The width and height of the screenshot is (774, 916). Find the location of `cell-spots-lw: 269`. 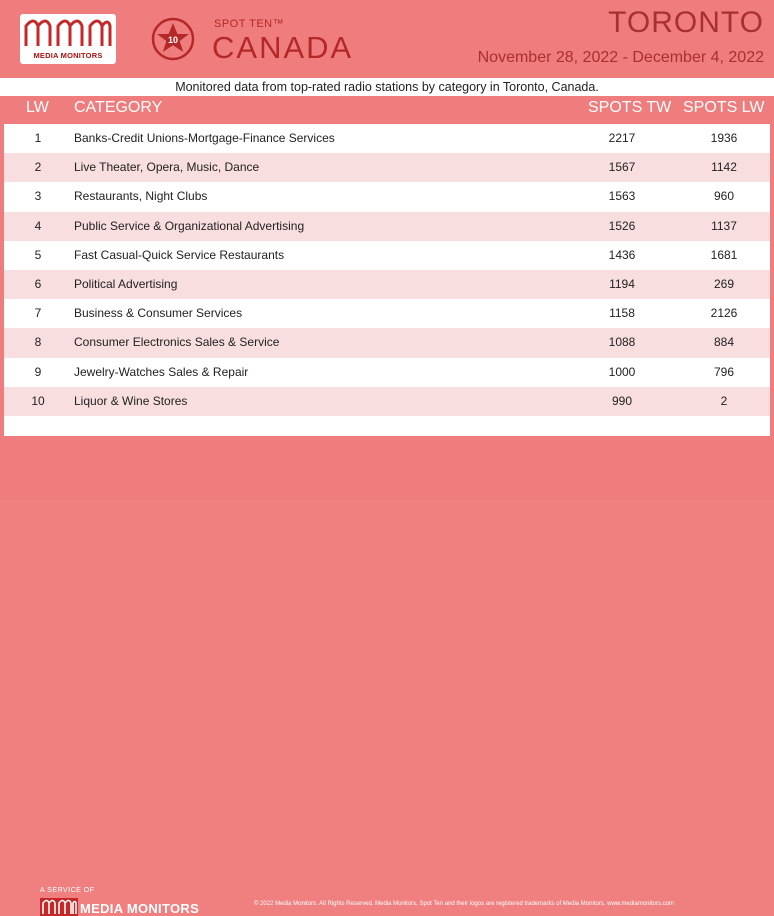

cell-spots-lw: 269 is located at coordinates (724, 283).